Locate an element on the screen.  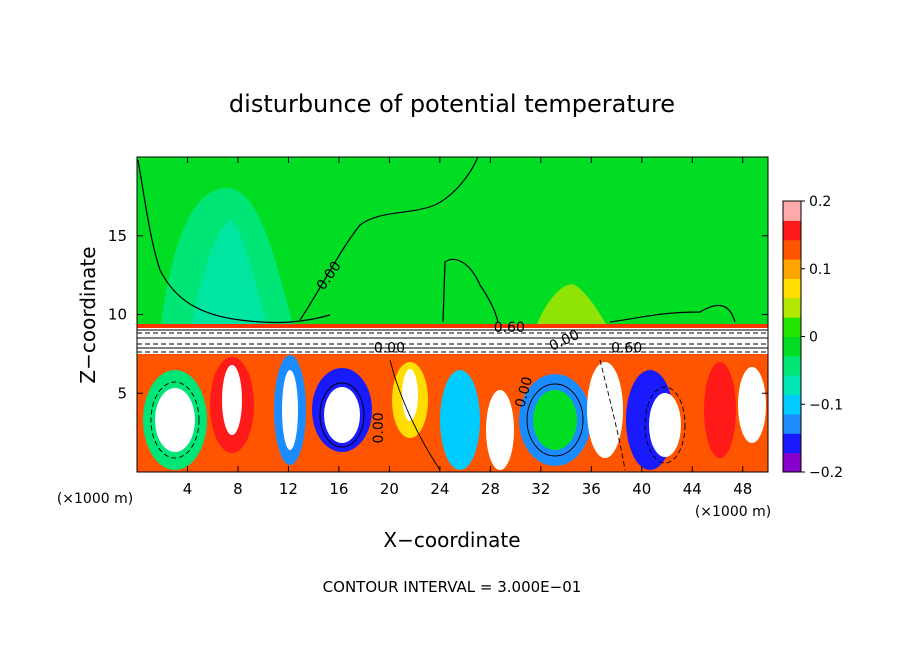
warm-patch is located at coordinates (572, 307).